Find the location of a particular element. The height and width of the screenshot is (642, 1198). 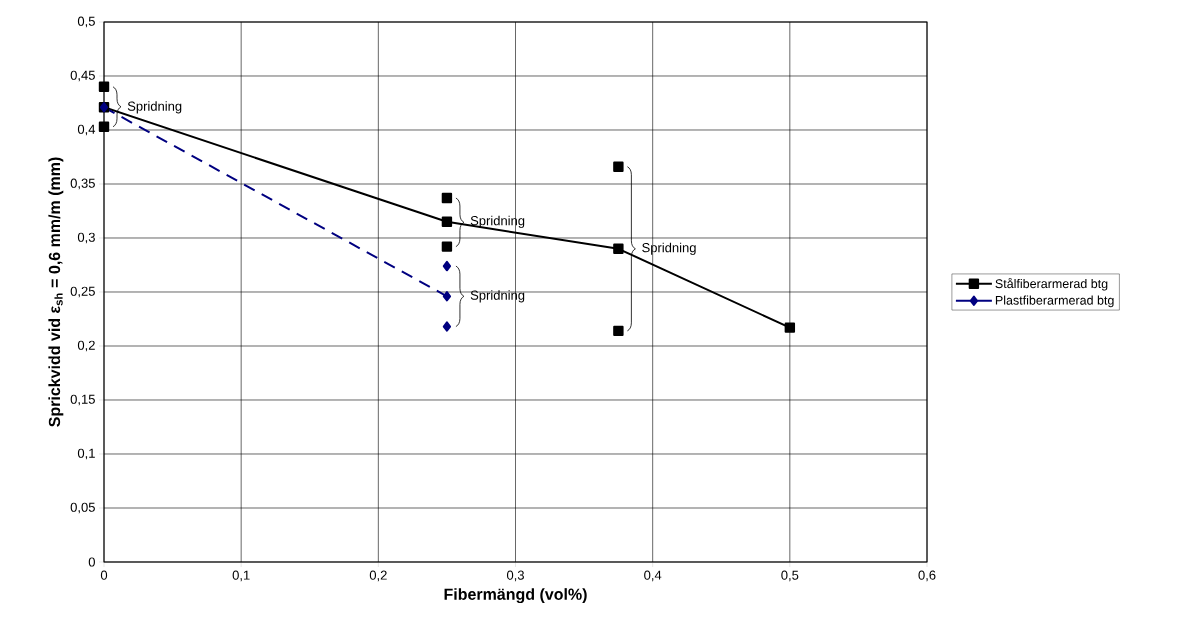

y-axis-title: Sprickvidd vid ε$_{sh}$ = 0,6 mm/m (mm) is located at coordinates (56, 292).